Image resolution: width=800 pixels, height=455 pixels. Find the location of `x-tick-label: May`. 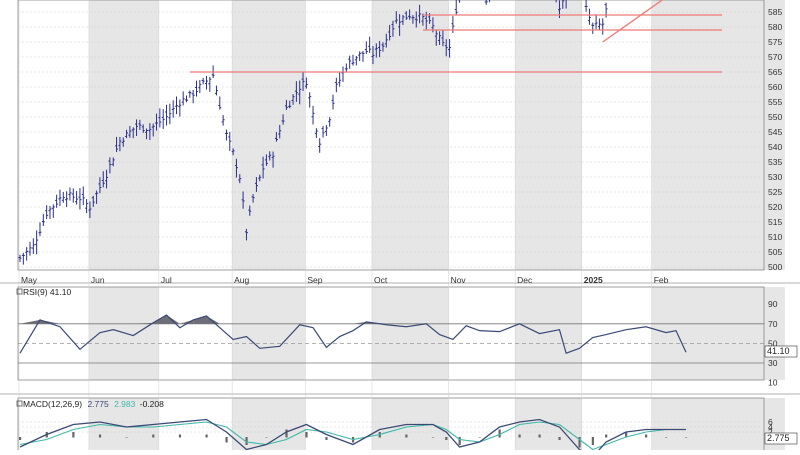

x-tick-label: May is located at coordinates (29, 280).